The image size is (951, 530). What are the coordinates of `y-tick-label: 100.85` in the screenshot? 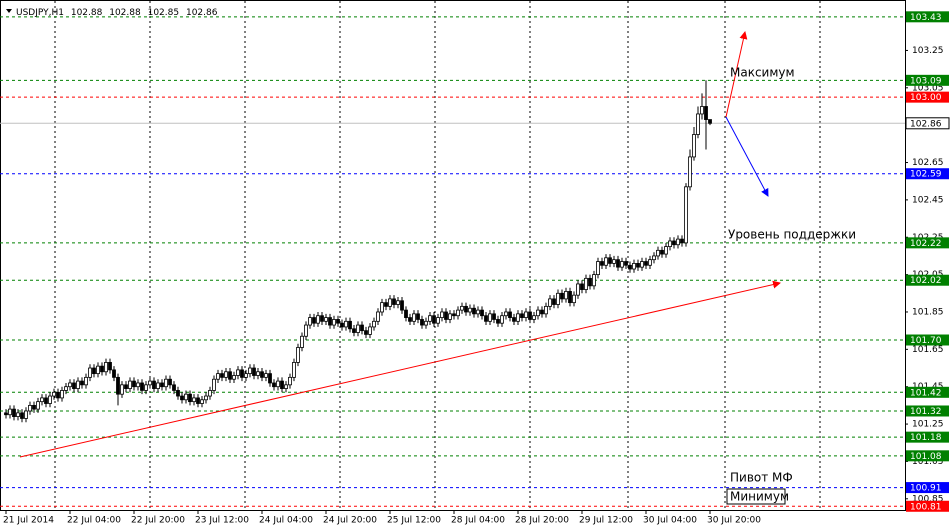 It's located at (928, 499).